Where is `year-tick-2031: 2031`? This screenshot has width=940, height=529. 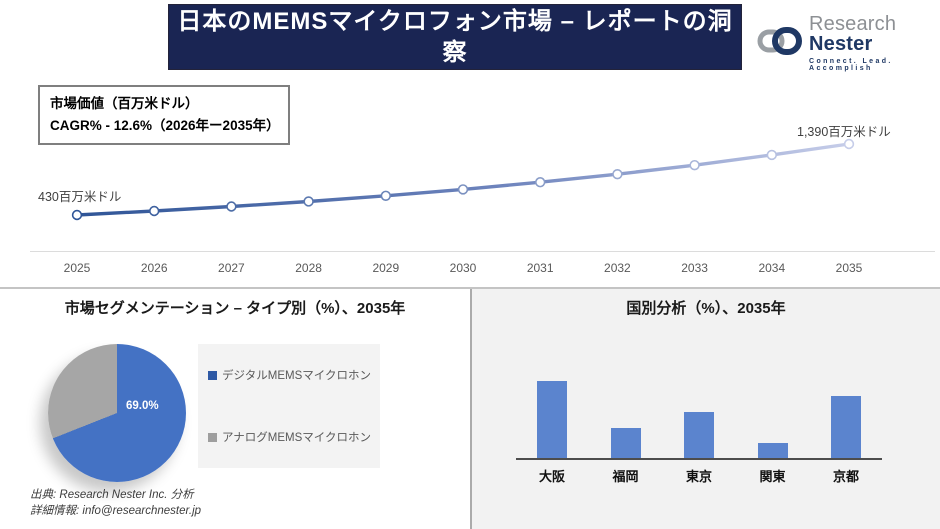 year-tick-2031: 2031 is located at coordinates (540, 268).